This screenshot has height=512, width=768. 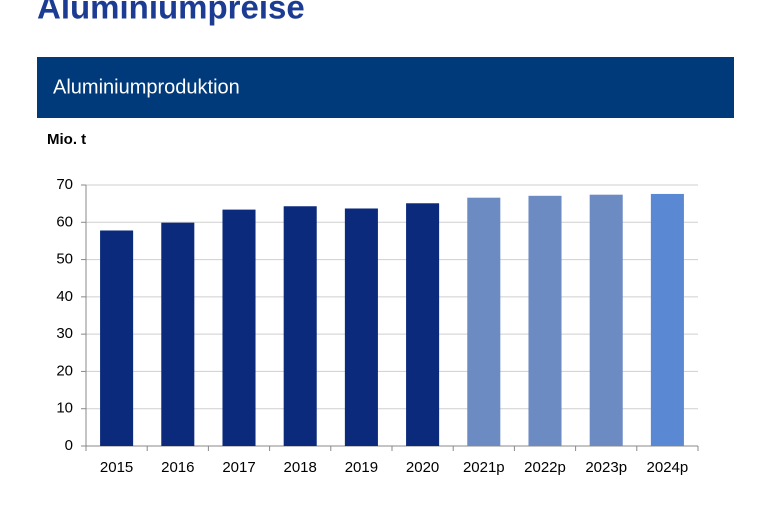 What do you see at coordinates (146, 87) in the screenshot?
I see `section-title: Aluminiumproduktion` at bounding box center [146, 87].